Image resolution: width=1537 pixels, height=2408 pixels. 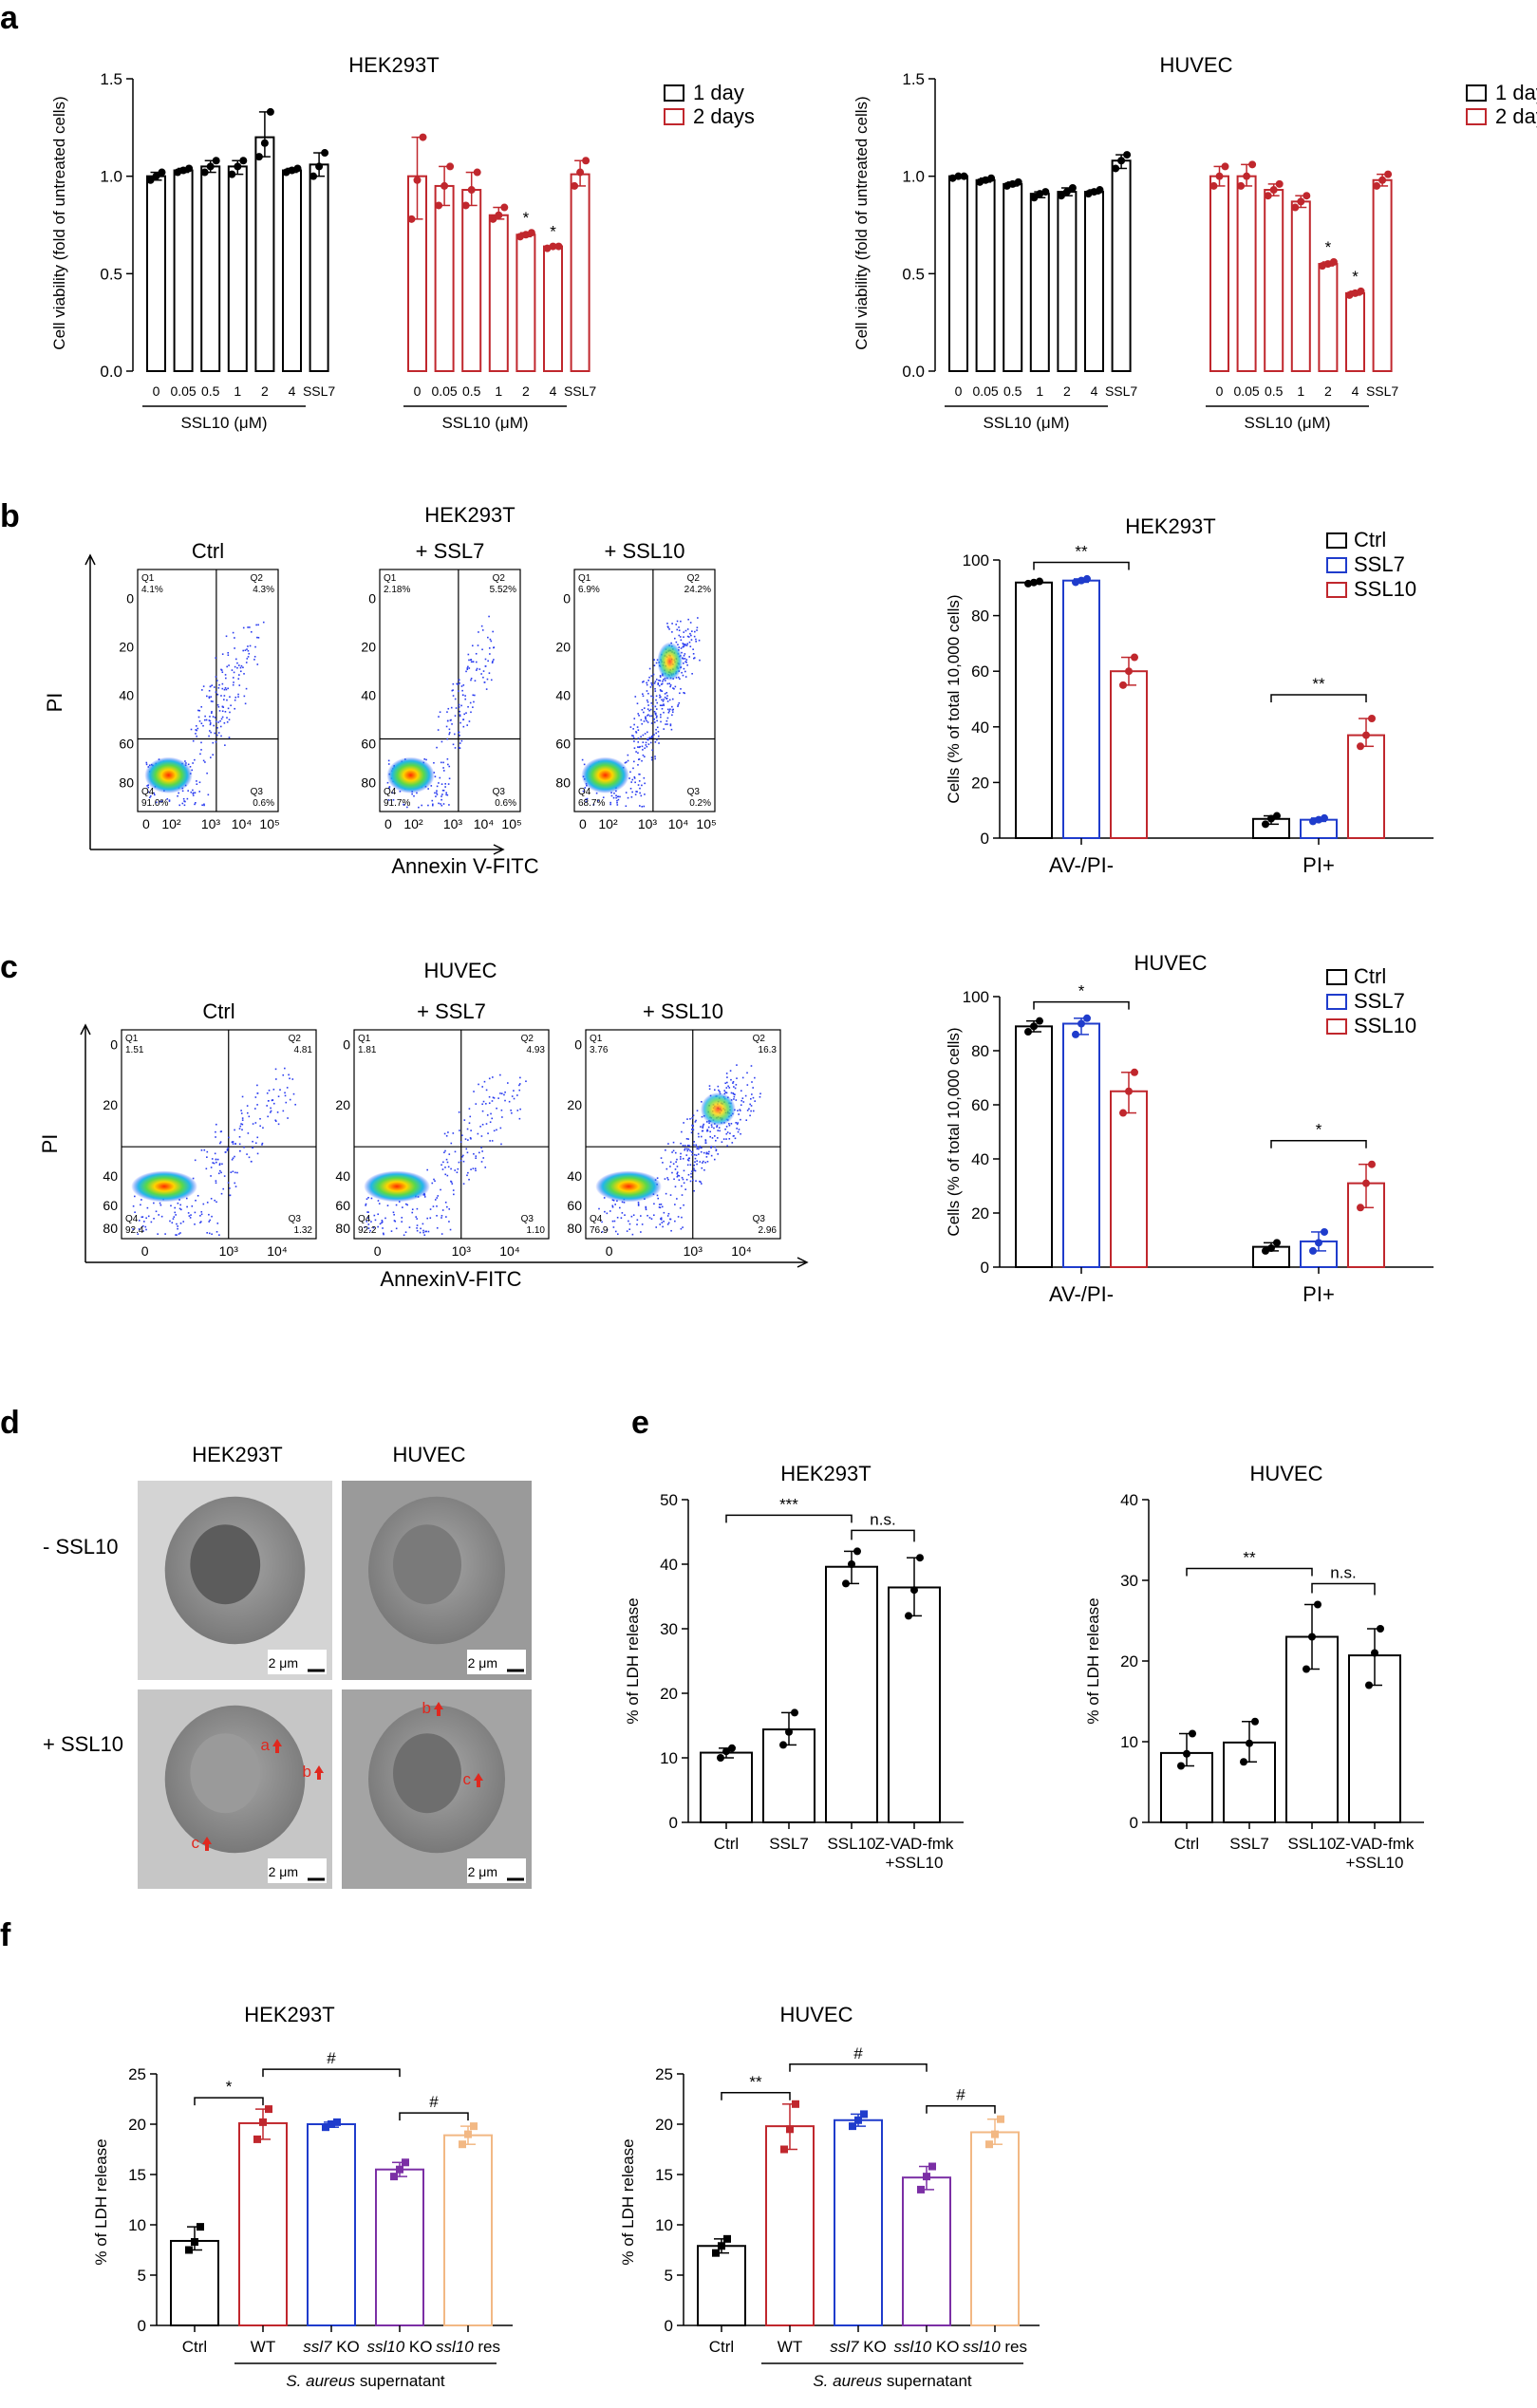 What do you see at coordinates (669, 2276) in the screenshot?
I see `y-tick-label: 5` at bounding box center [669, 2276].